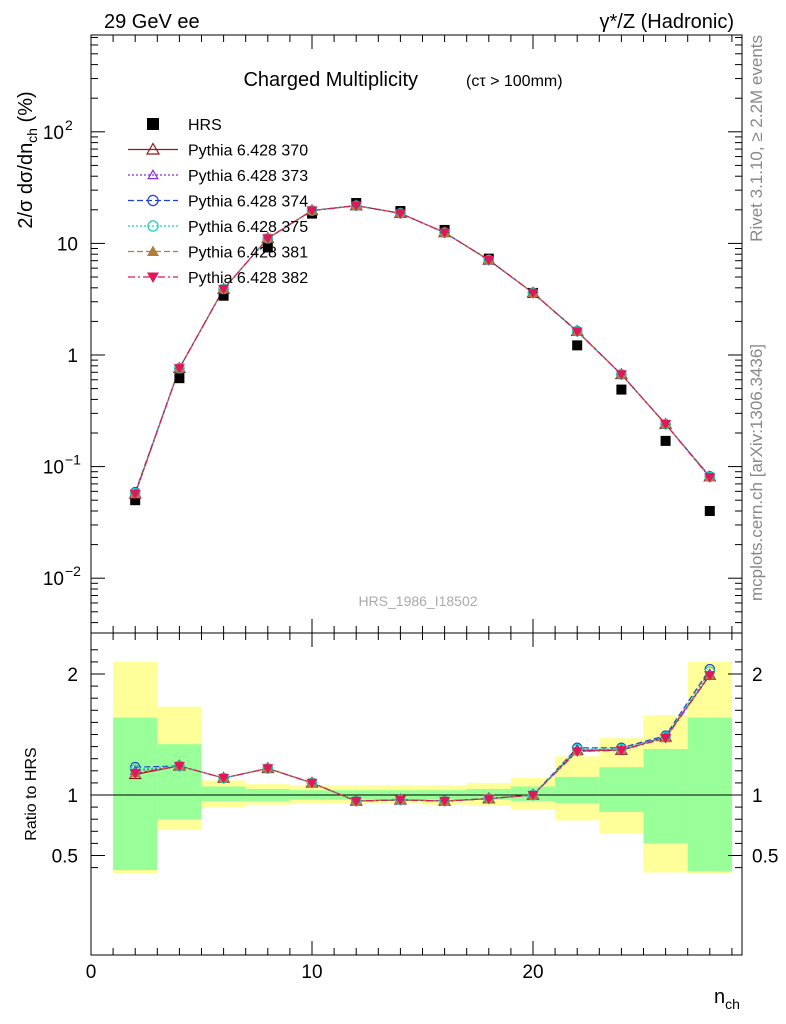 The image size is (786, 1024). Describe the element at coordinates (184, 125) in the screenshot. I see `legend-entry: HRS` at that location.